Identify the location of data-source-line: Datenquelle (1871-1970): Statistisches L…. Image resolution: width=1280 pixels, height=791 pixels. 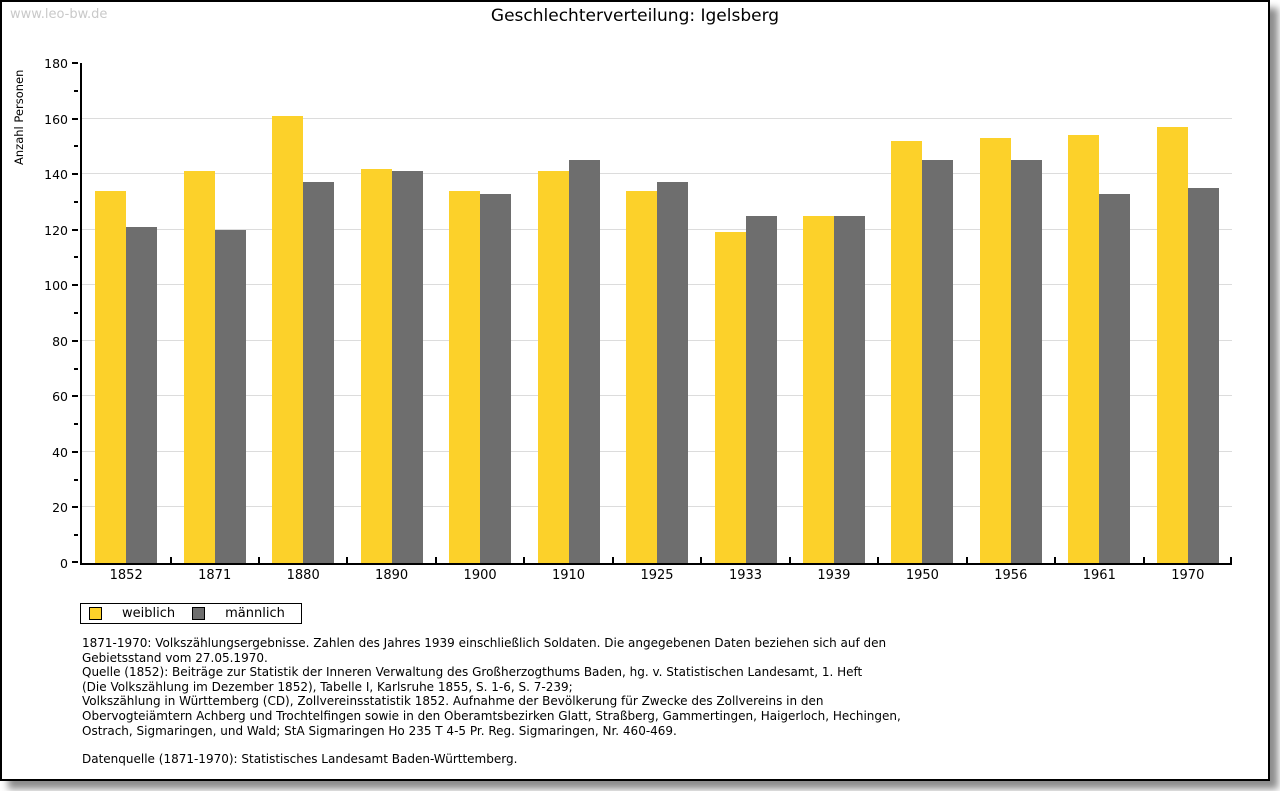
(300, 759).